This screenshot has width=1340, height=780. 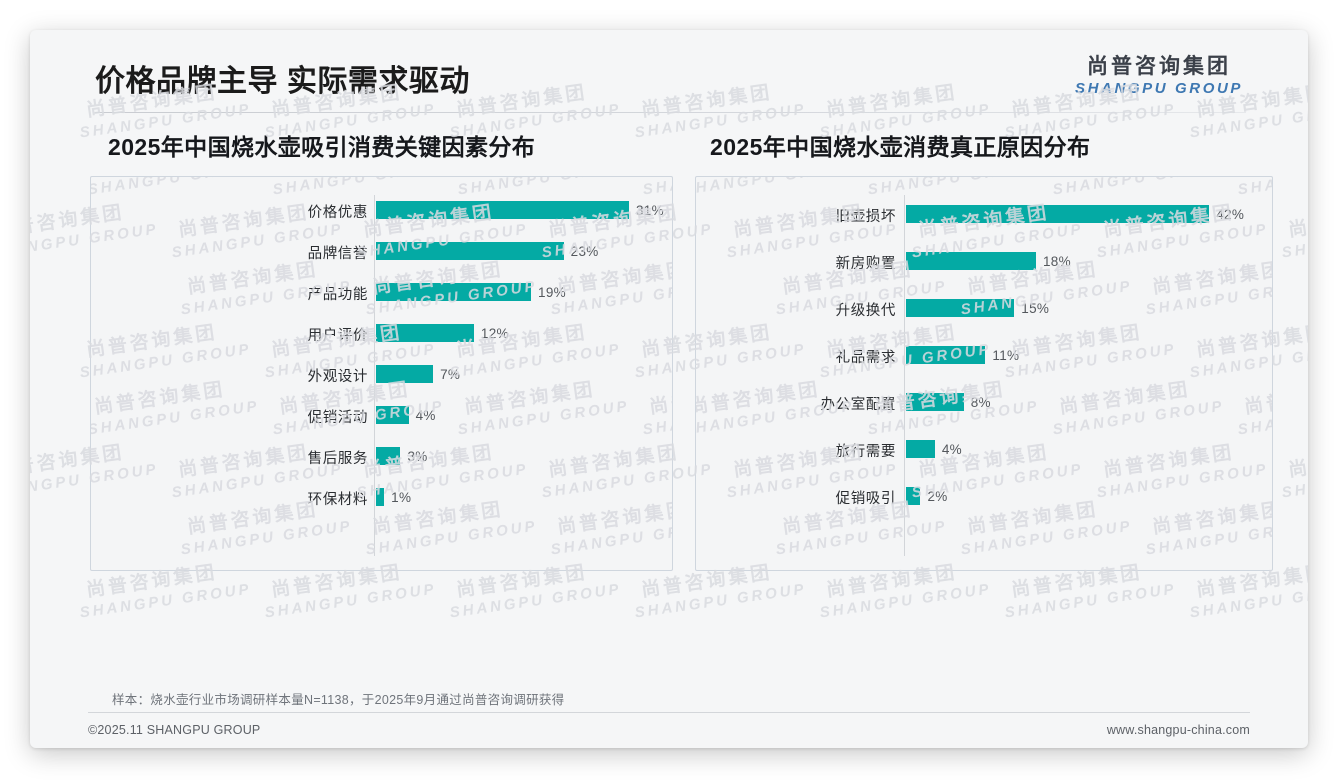 What do you see at coordinates (1159, 88) in the screenshot?
I see `brand-logo-en: SHANGPU GROUP` at bounding box center [1159, 88].